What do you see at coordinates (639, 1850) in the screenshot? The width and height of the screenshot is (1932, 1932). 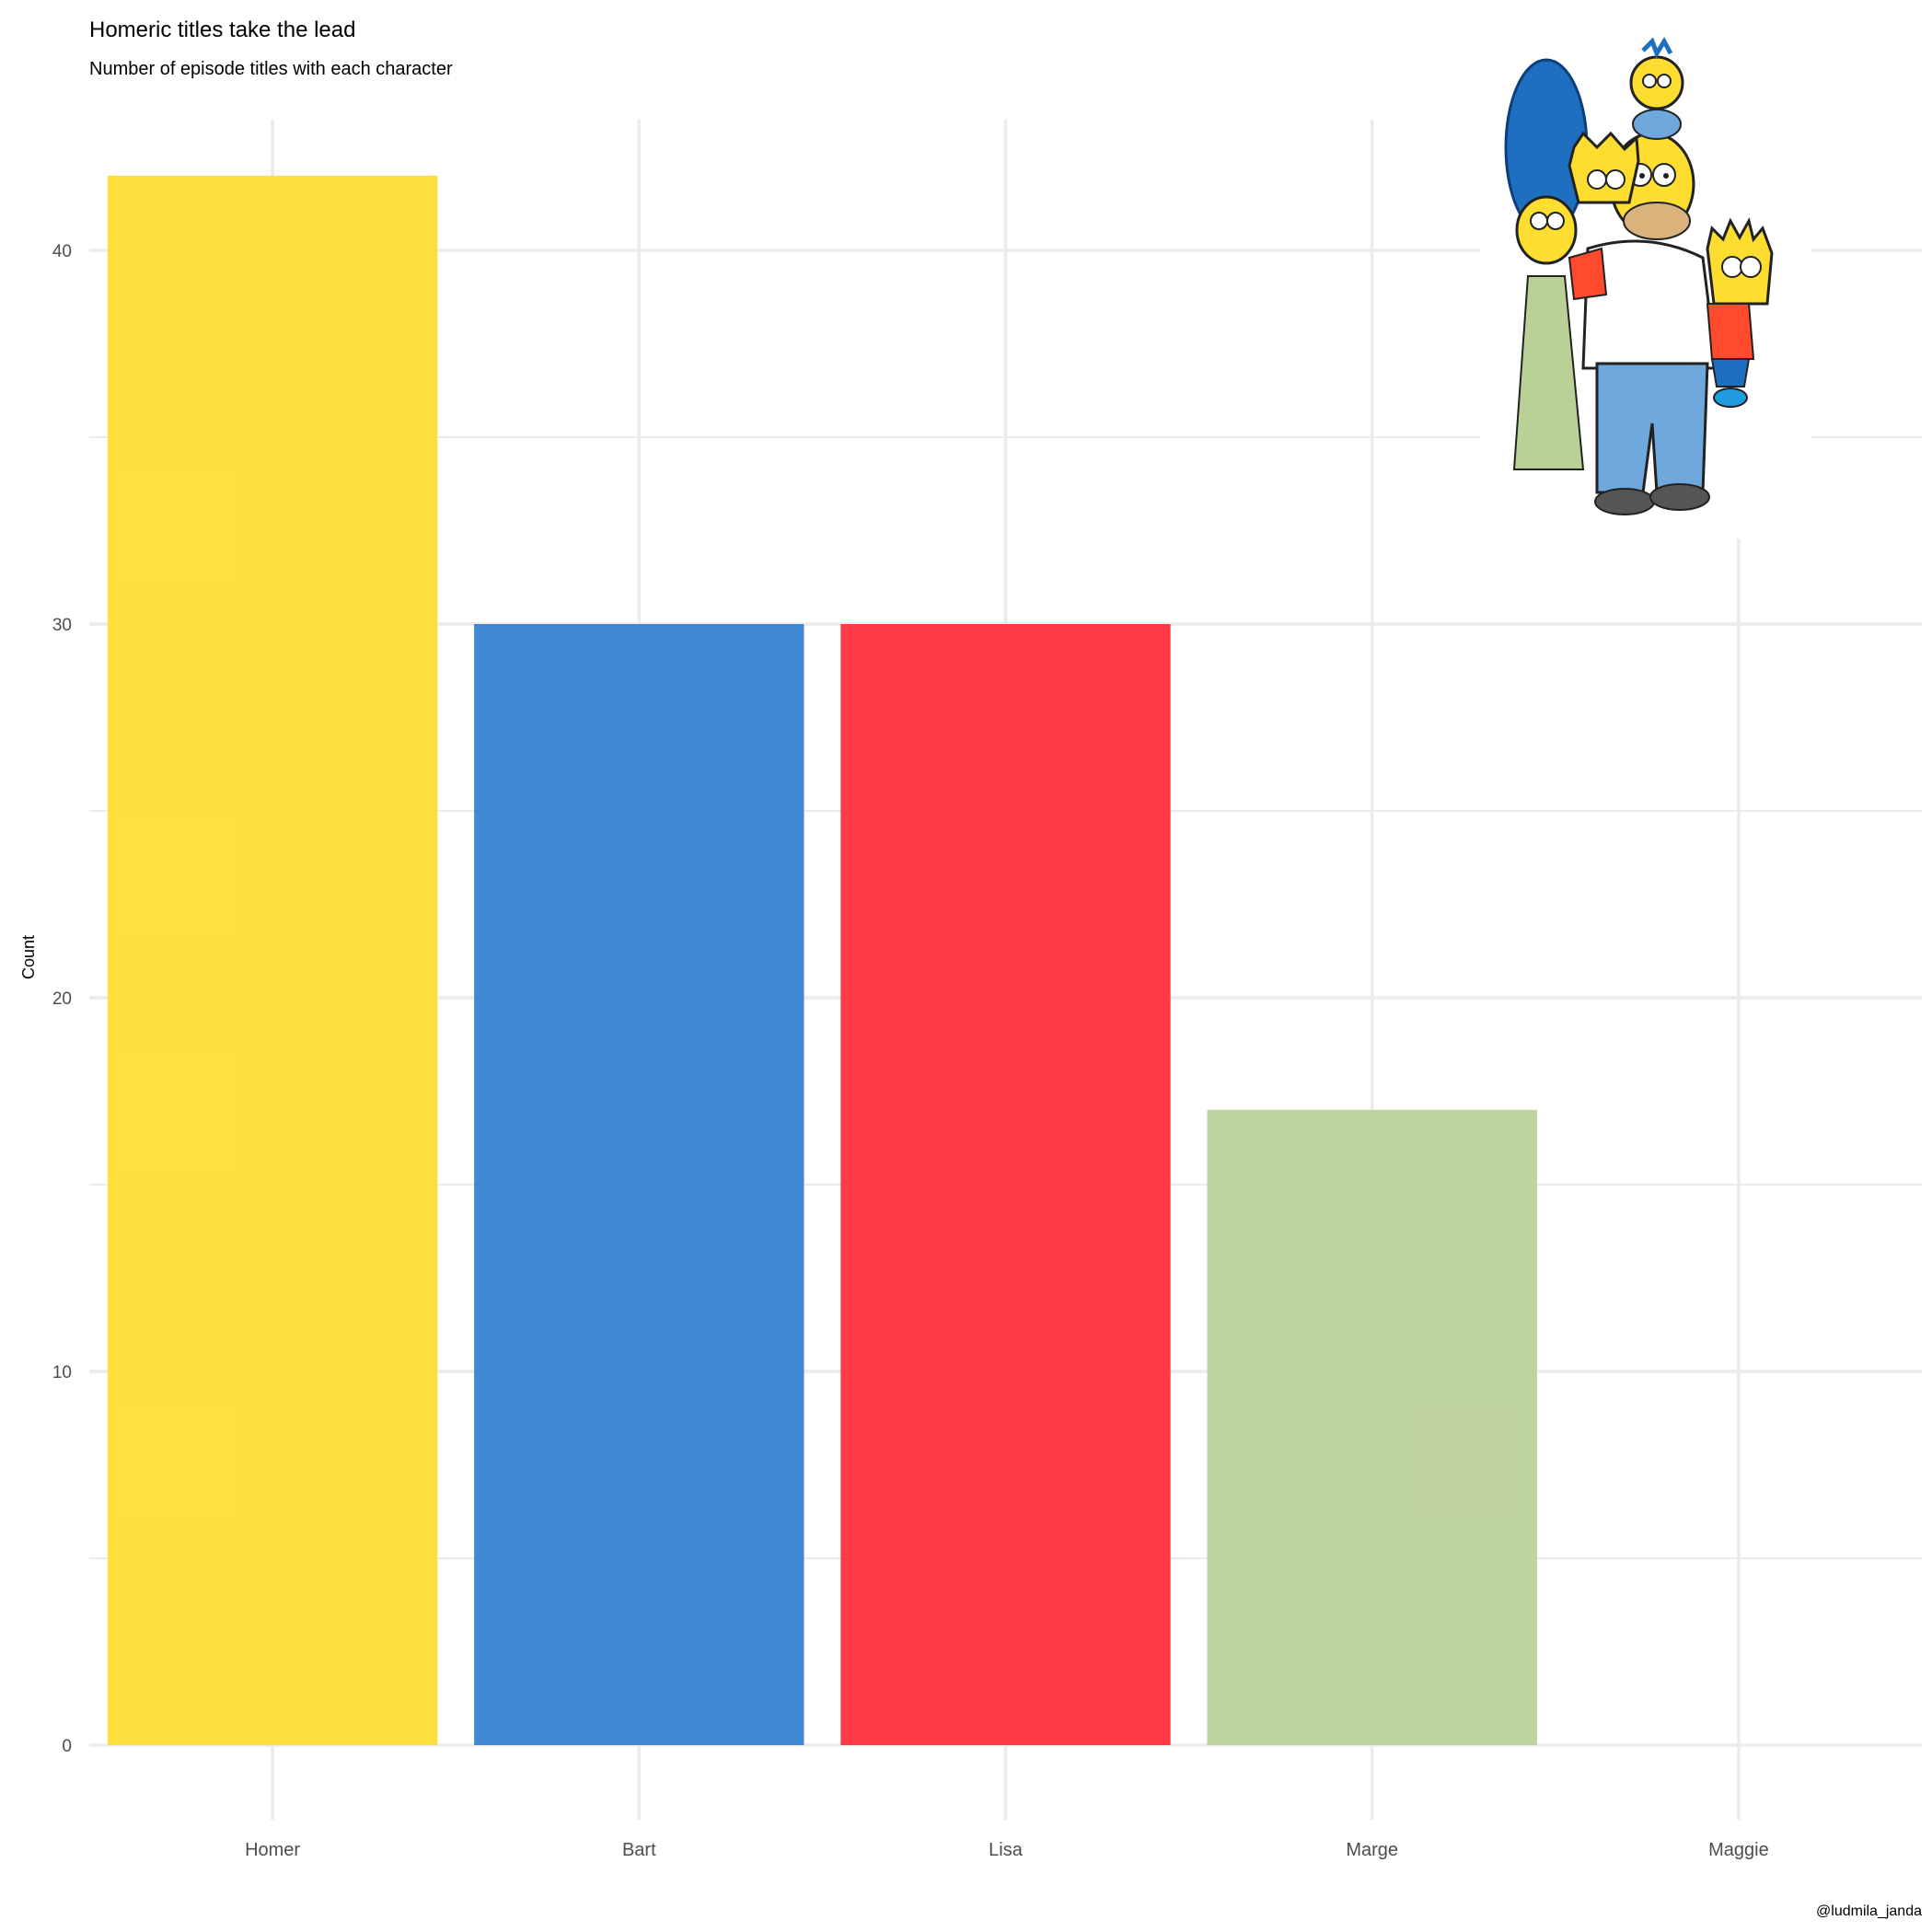 I see `x-tick-label: Bart` at bounding box center [639, 1850].